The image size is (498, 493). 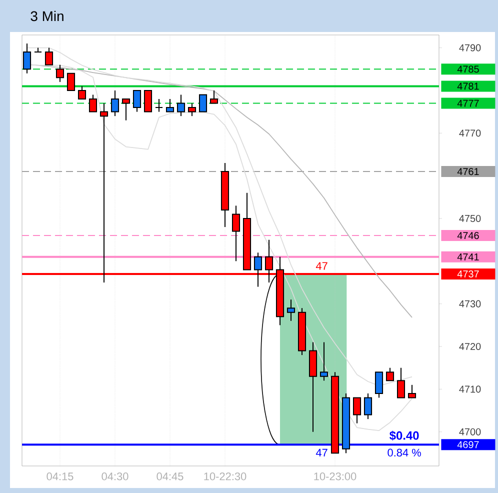 What do you see at coordinates (468, 103) in the screenshot?
I see `ref-line-label: 4777` at bounding box center [468, 103].